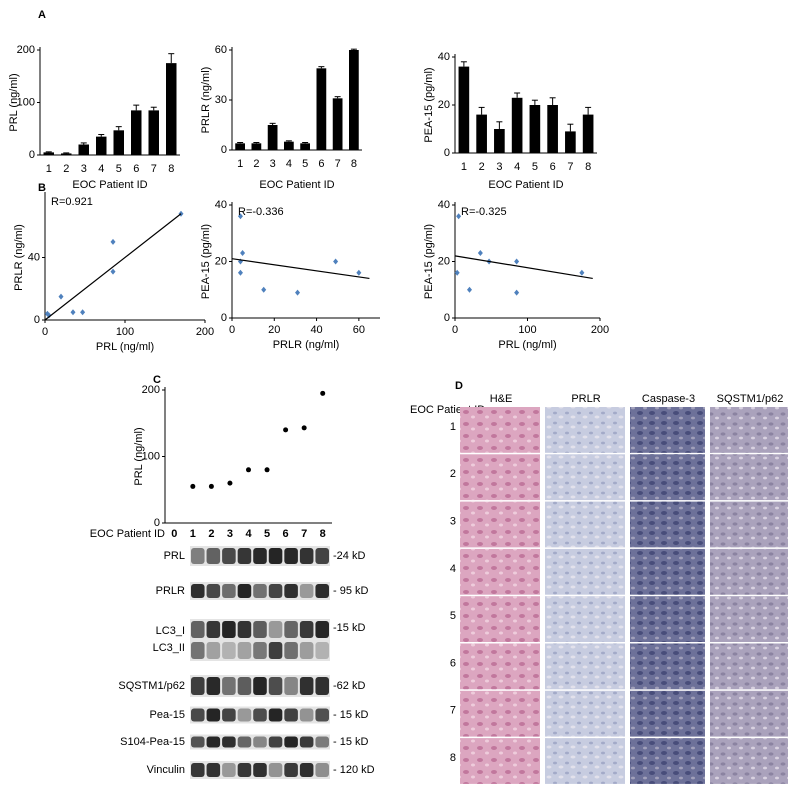  What do you see at coordinates (151, 390) in the screenshot?
I see `y-tick-label: 200` at bounding box center [151, 390].